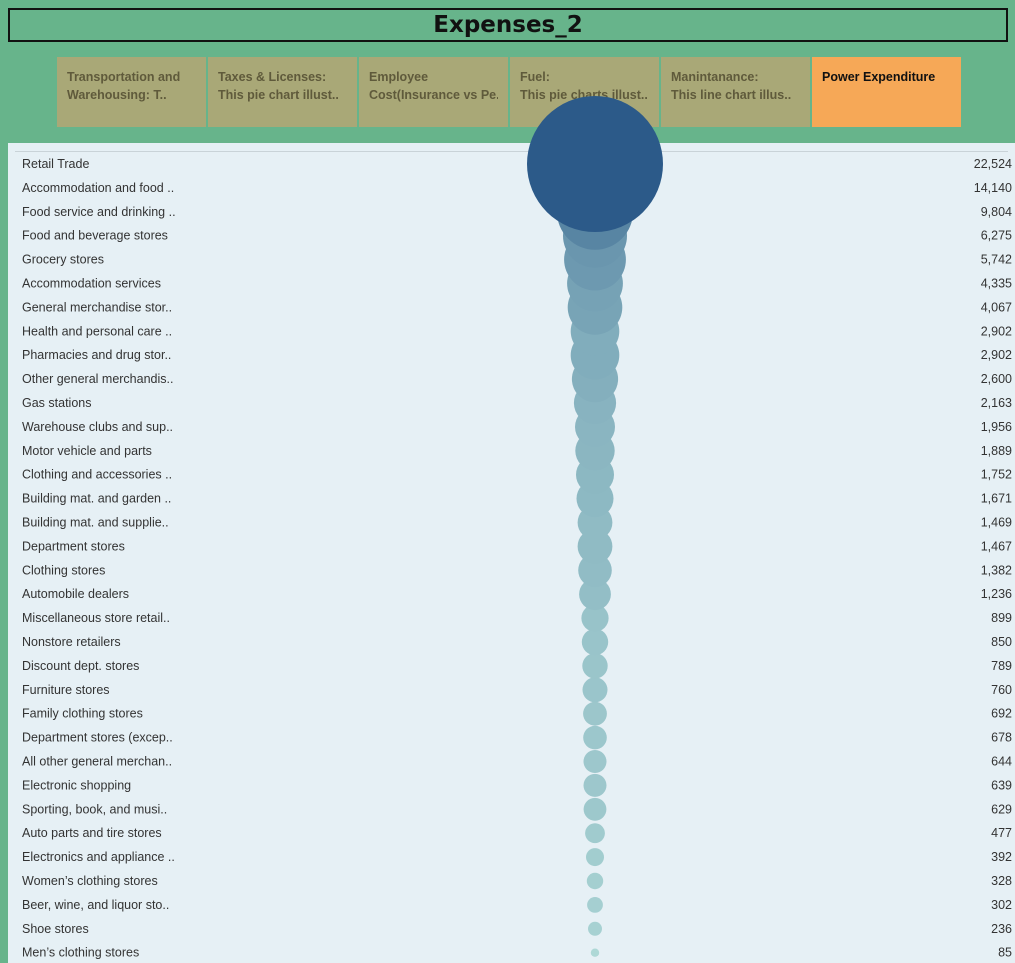 The image size is (1015, 963). Describe the element at coordinates (535, 77) in the screenshot. I see `tab-label-line1: Fuel:` at that location.